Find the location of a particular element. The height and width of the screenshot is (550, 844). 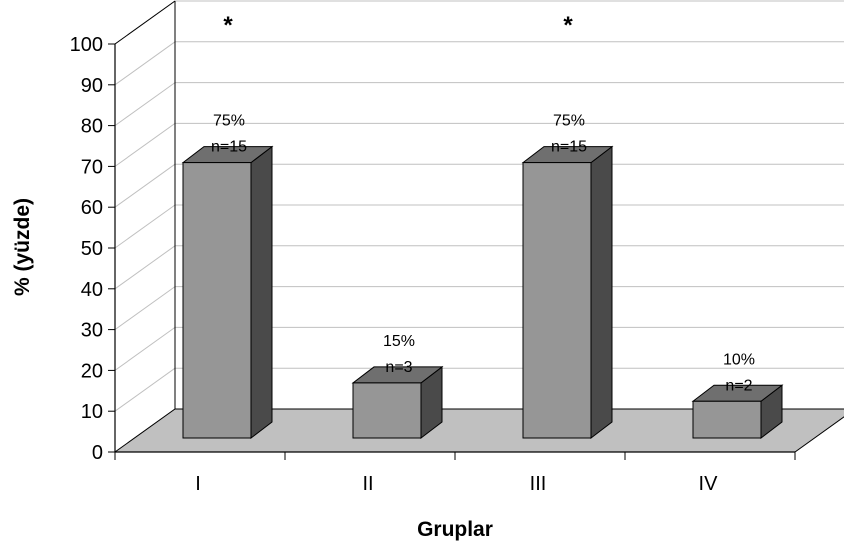

x-category-label: IV is located at coordinates (709, 484).